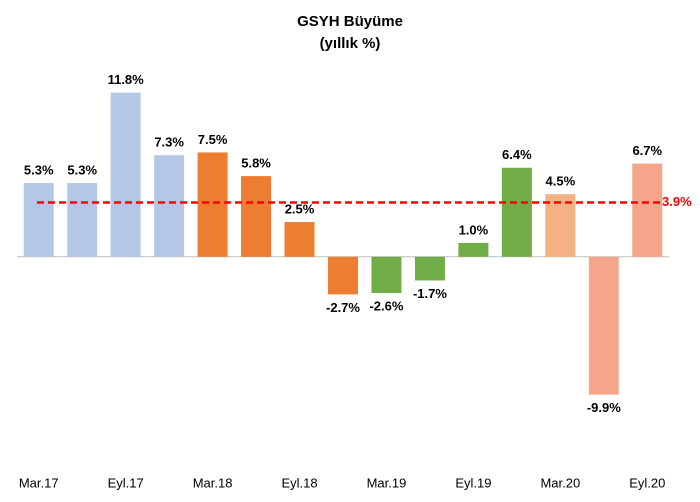  I want to click on value-label: 7.3%, so click(169, 142).